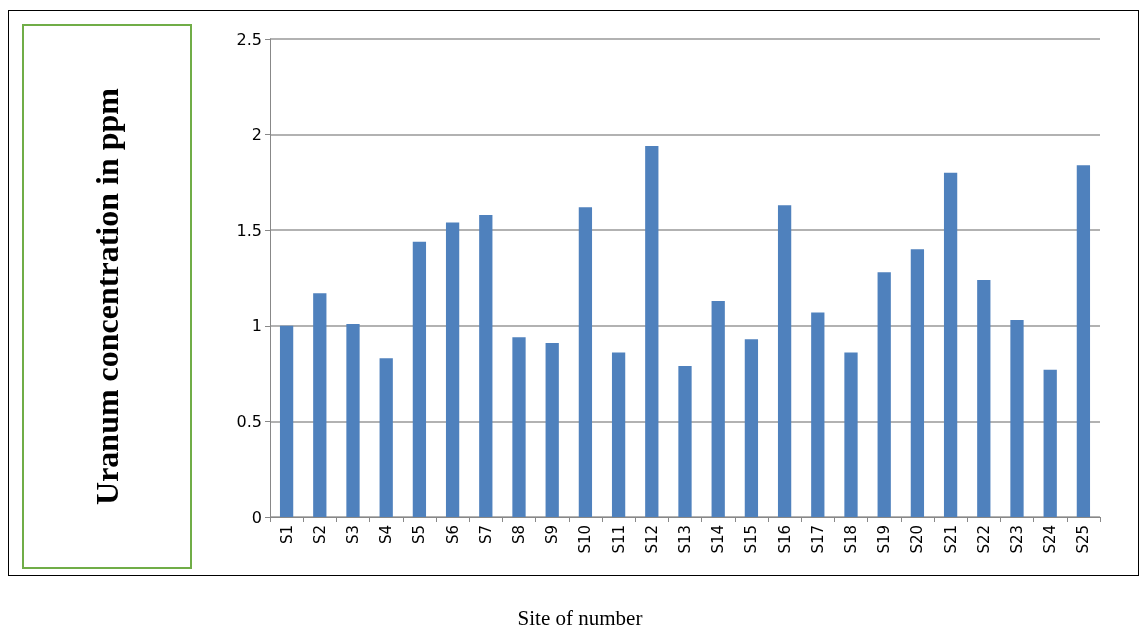 Image resolution: width=1142 pixels, height=628 pixels. Describe the element at coordinates (851, 539) in the screenshot. I see `x-tick-label: S18` at that location.